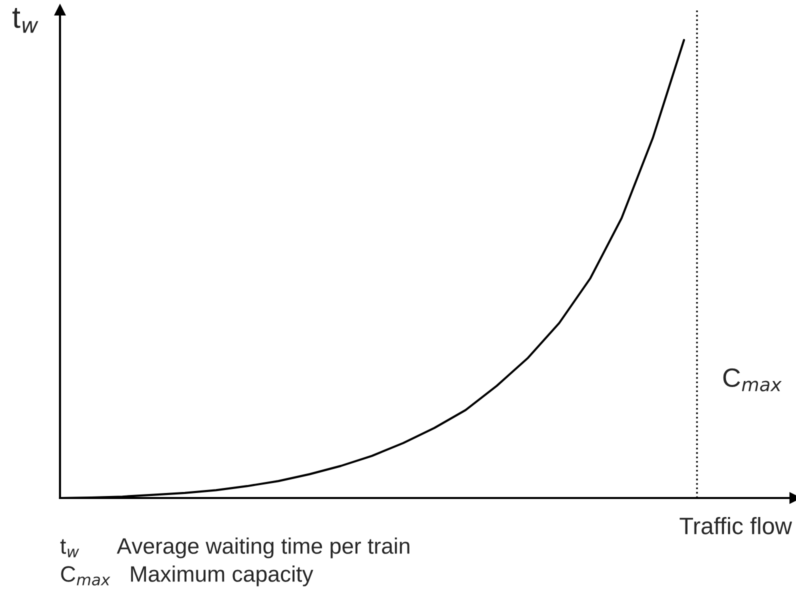  Describe the element at coordinates (25, 20) in the screenshot. I see `y-axis-title: t$_{w}$` at that location.